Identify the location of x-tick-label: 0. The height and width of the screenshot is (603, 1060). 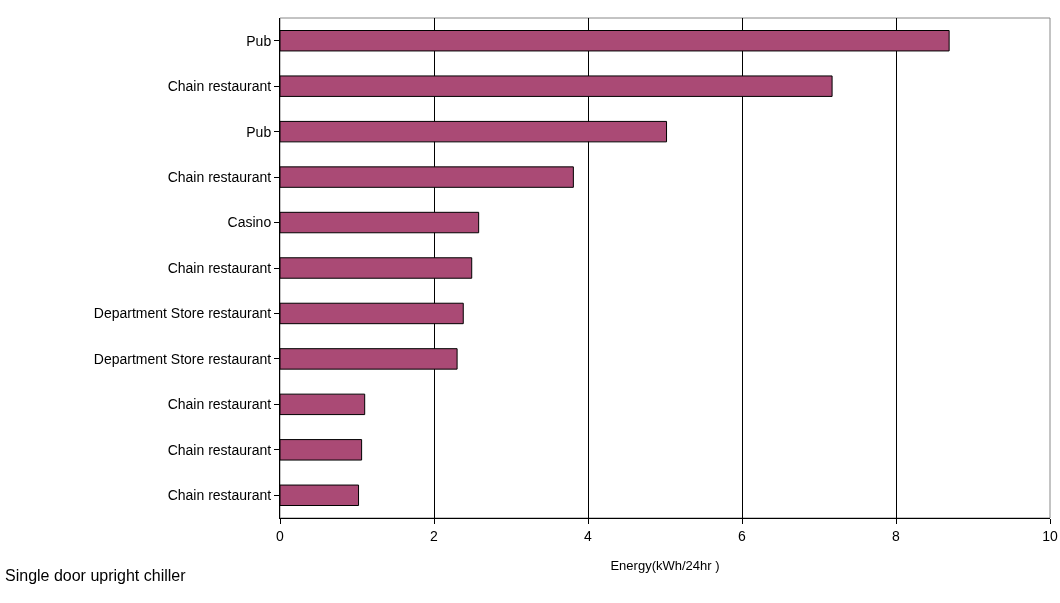
(280, 535).